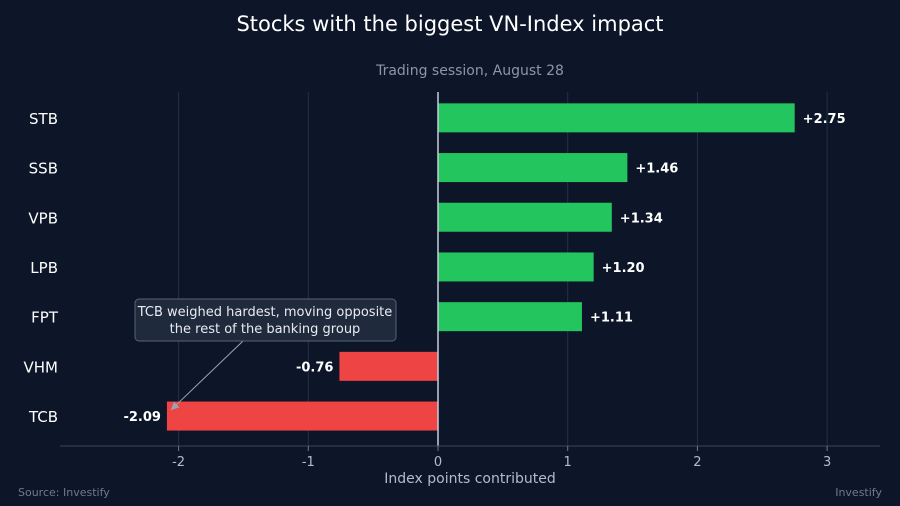  What do you see at coordinates (265, 329) in the screenshot?
I see `annotation-line-2: the rest of the banking group` at bounding box center [265, 329].